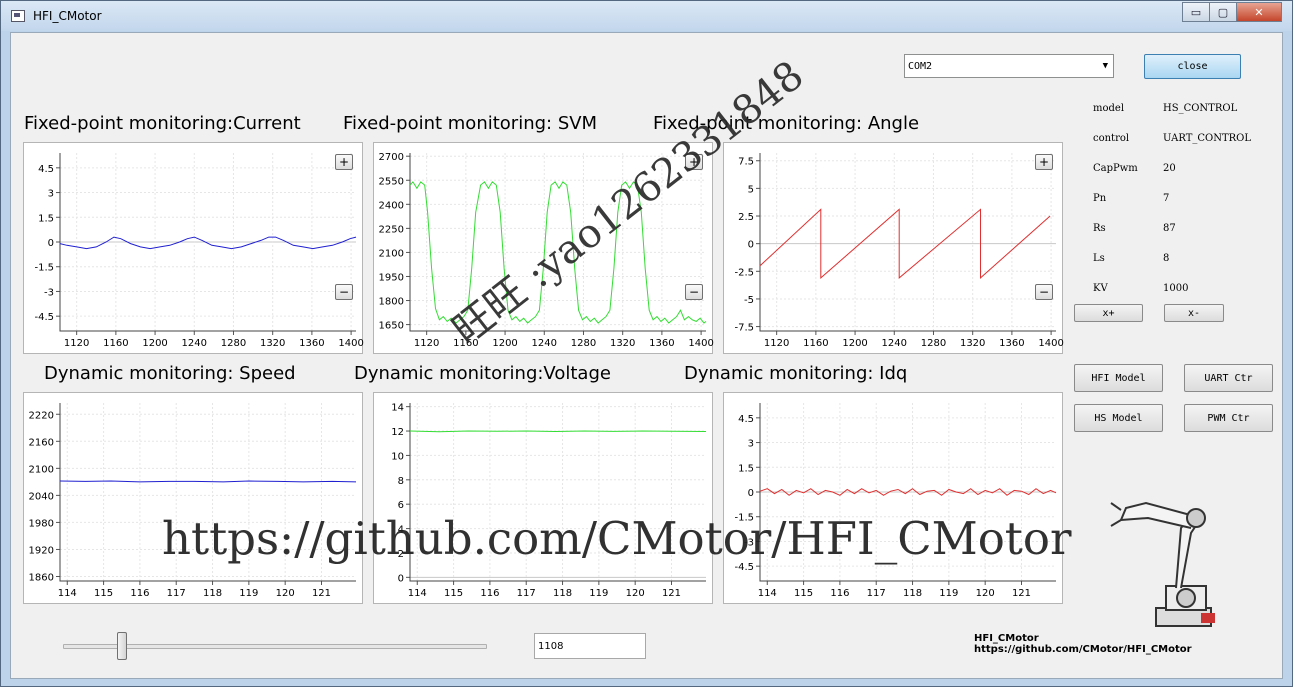 This screenshot has height=687, width=1293. I want to click on maximize-button: ▢, so click(1223, 12).